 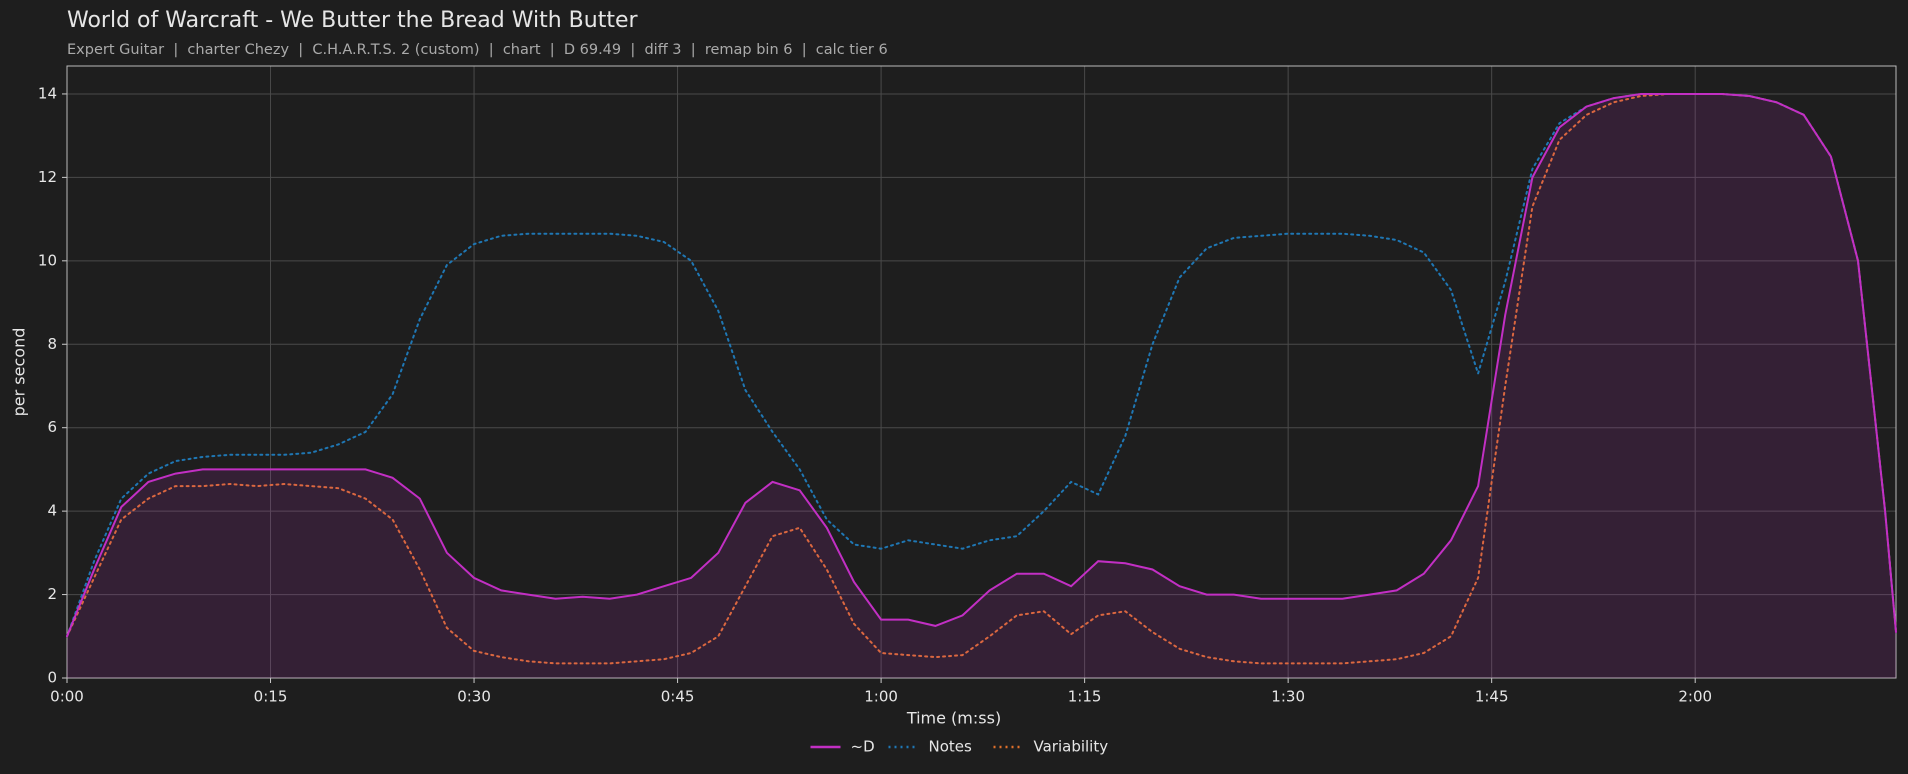 I want to click on x-tick-label: 1:15, so click(x=1085, y=697).